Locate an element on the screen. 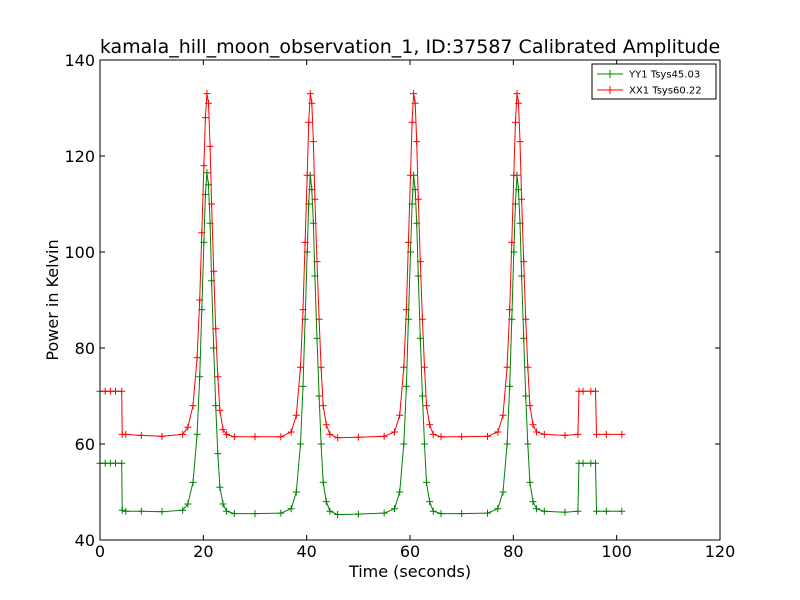 This screenshot has height=600, width=800. y-axis-label: Power in Kelvin is located at coordinates (52, 299).